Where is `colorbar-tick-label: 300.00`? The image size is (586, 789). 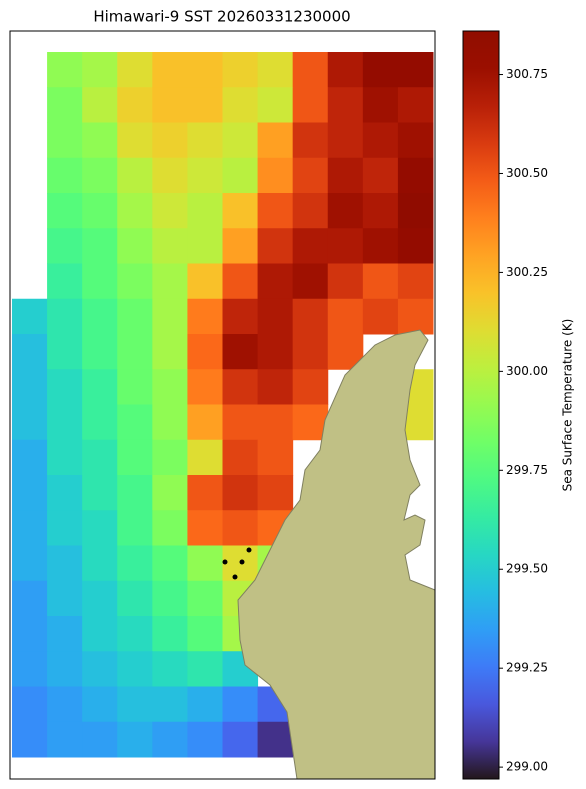 colorbar-tick-label: 300.00 is located at coordinates (527, 371).